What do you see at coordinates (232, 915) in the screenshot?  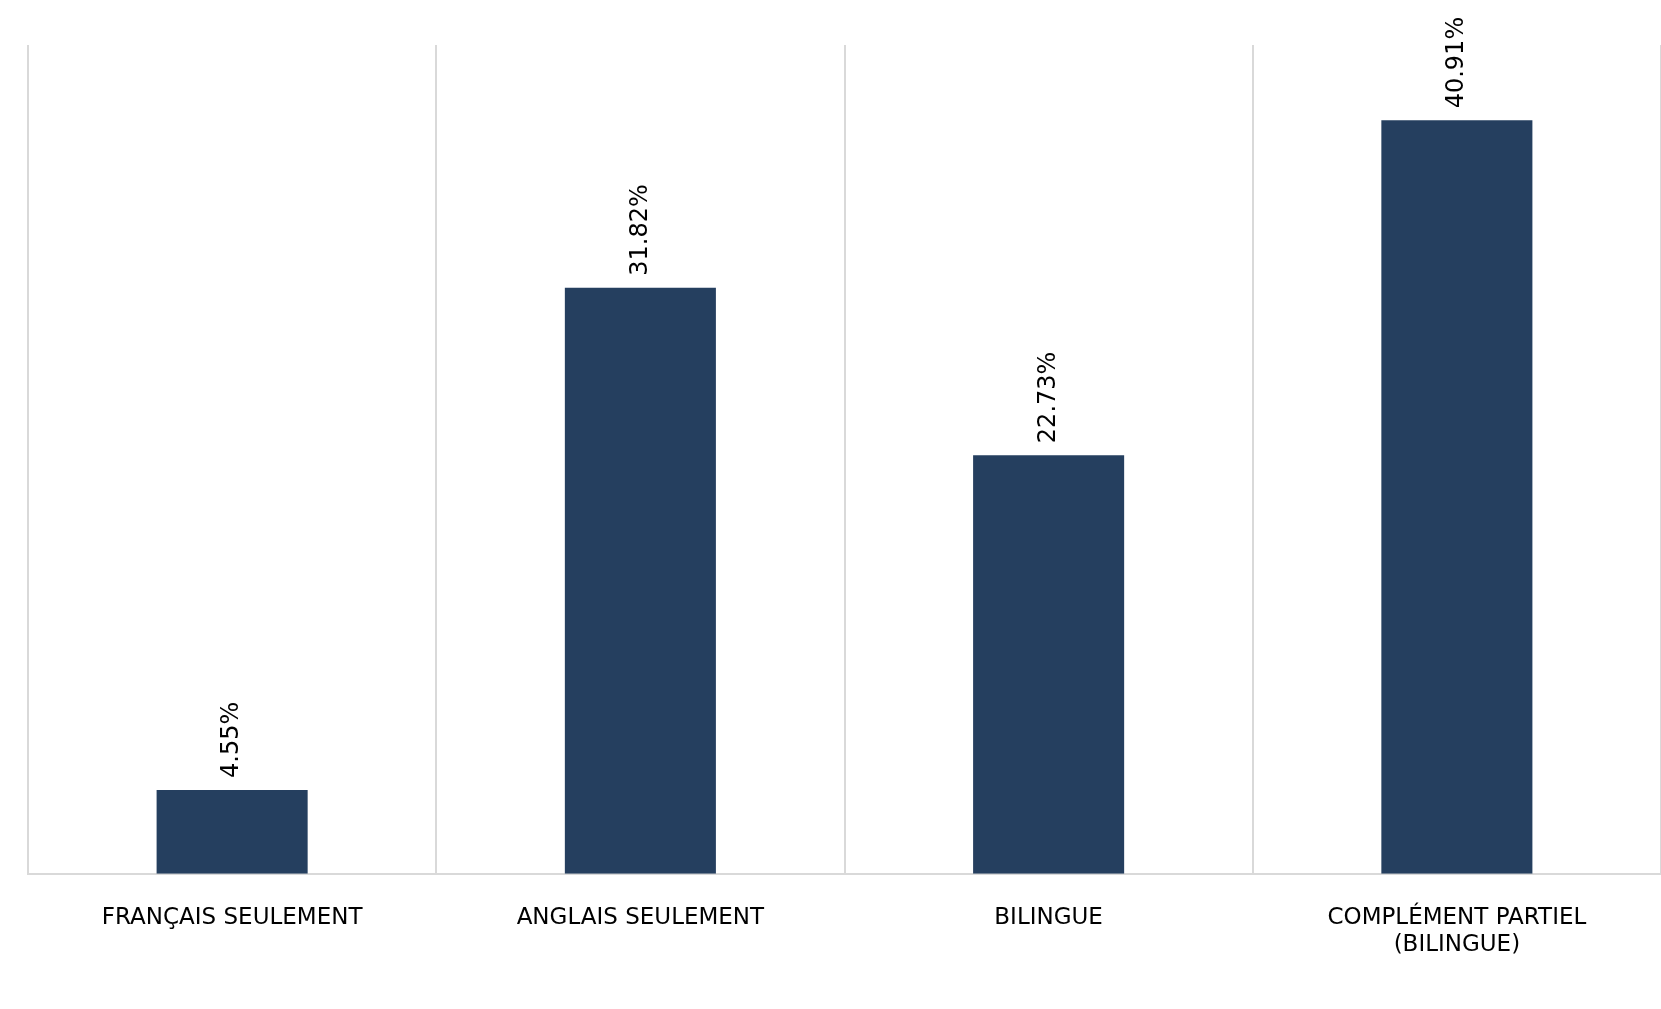 I see `x-tick-label: FRANÇAIS SEULEMENT` at bounding box center [232, 915].